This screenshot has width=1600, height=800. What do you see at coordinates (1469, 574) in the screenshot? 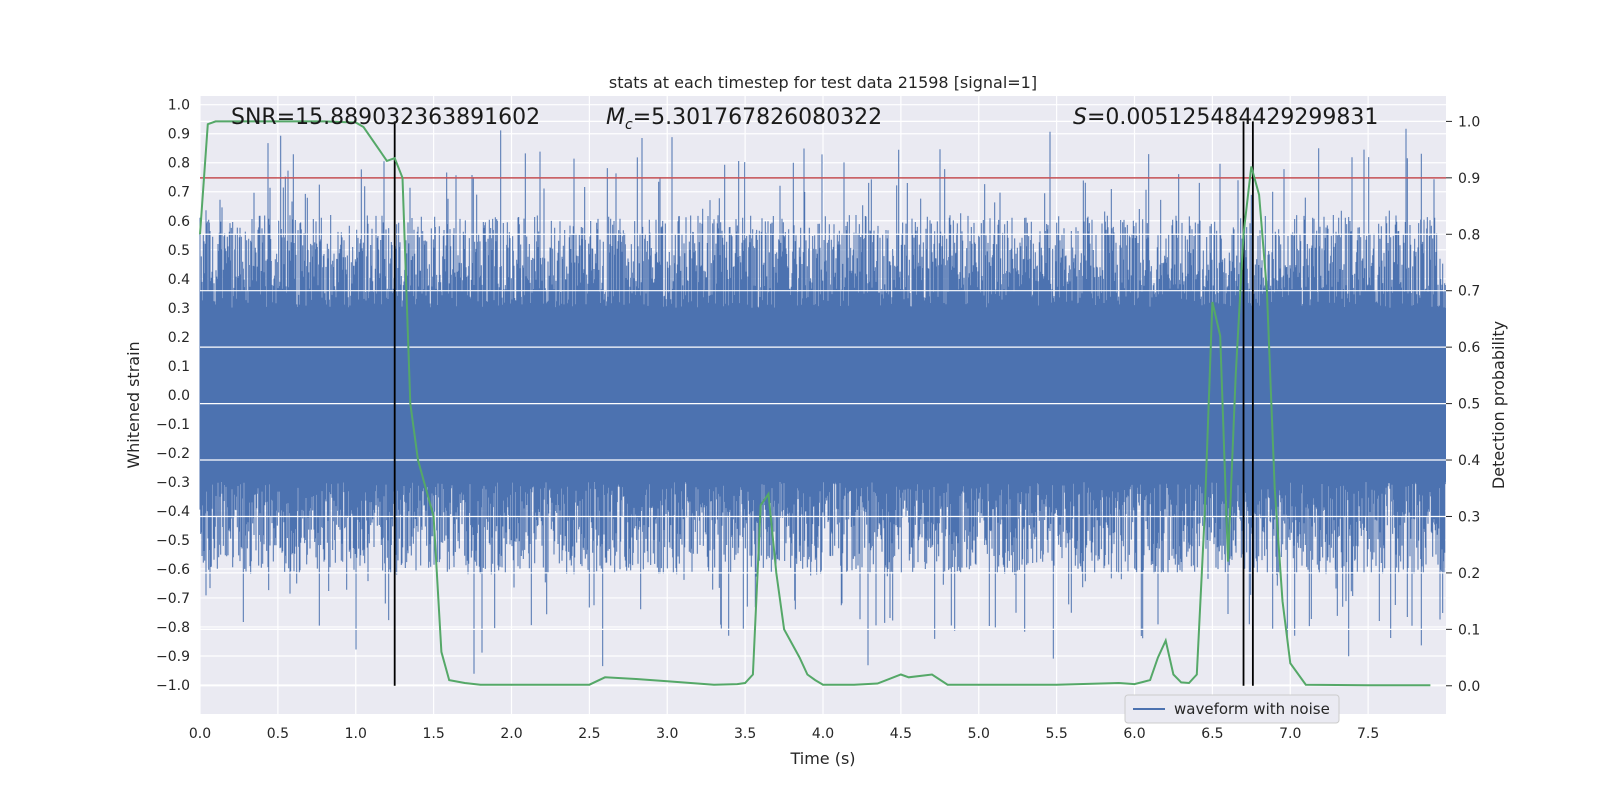
I see `right-y-tick-label: 0.2` at bounding box center [1469, 574].